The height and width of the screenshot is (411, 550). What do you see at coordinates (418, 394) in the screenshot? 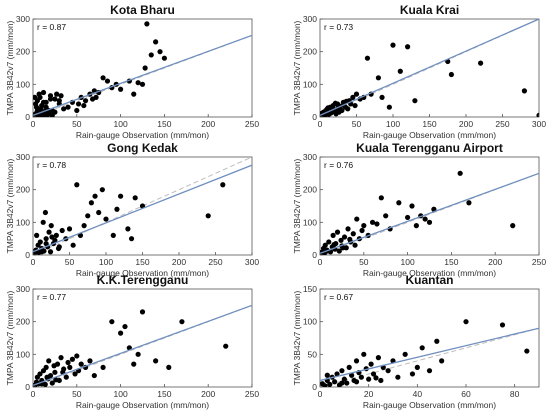
I see `x-tick-label: 40` at bounding box center [418, 394].